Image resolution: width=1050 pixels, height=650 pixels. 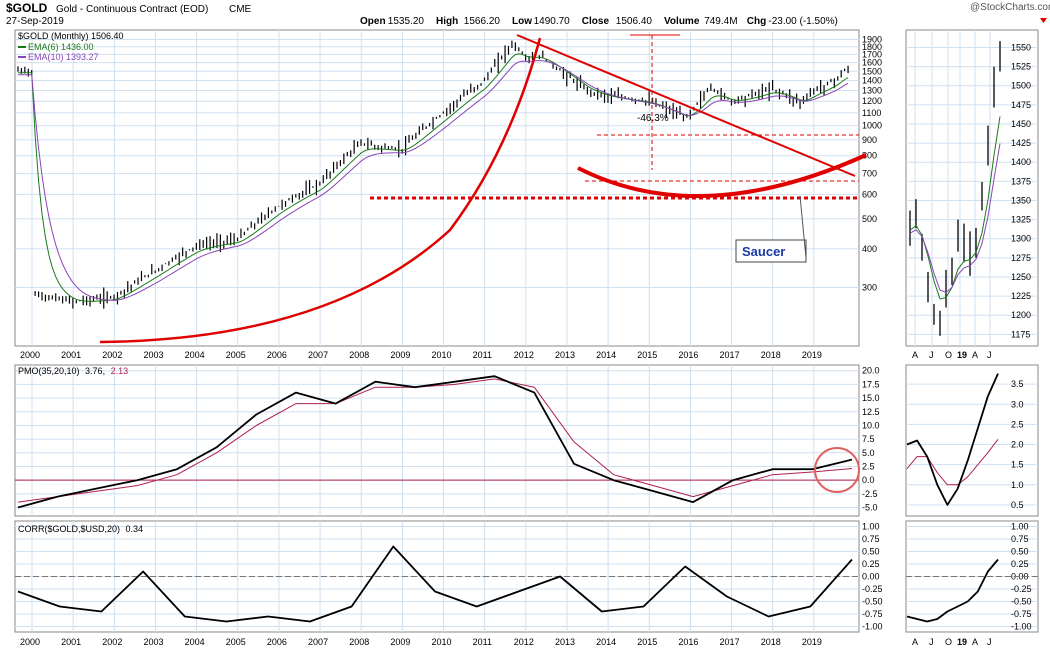 I want to click on price-tick-label: 1700, so click(x=872, y=54).